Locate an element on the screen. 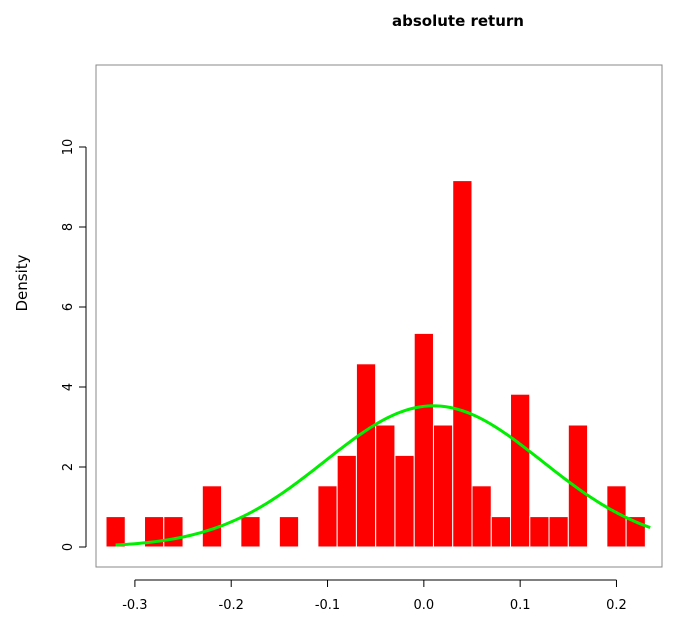 This screenshot has height=624, width=678. y-tick-label: 6 is located at coordinates (68, 307).